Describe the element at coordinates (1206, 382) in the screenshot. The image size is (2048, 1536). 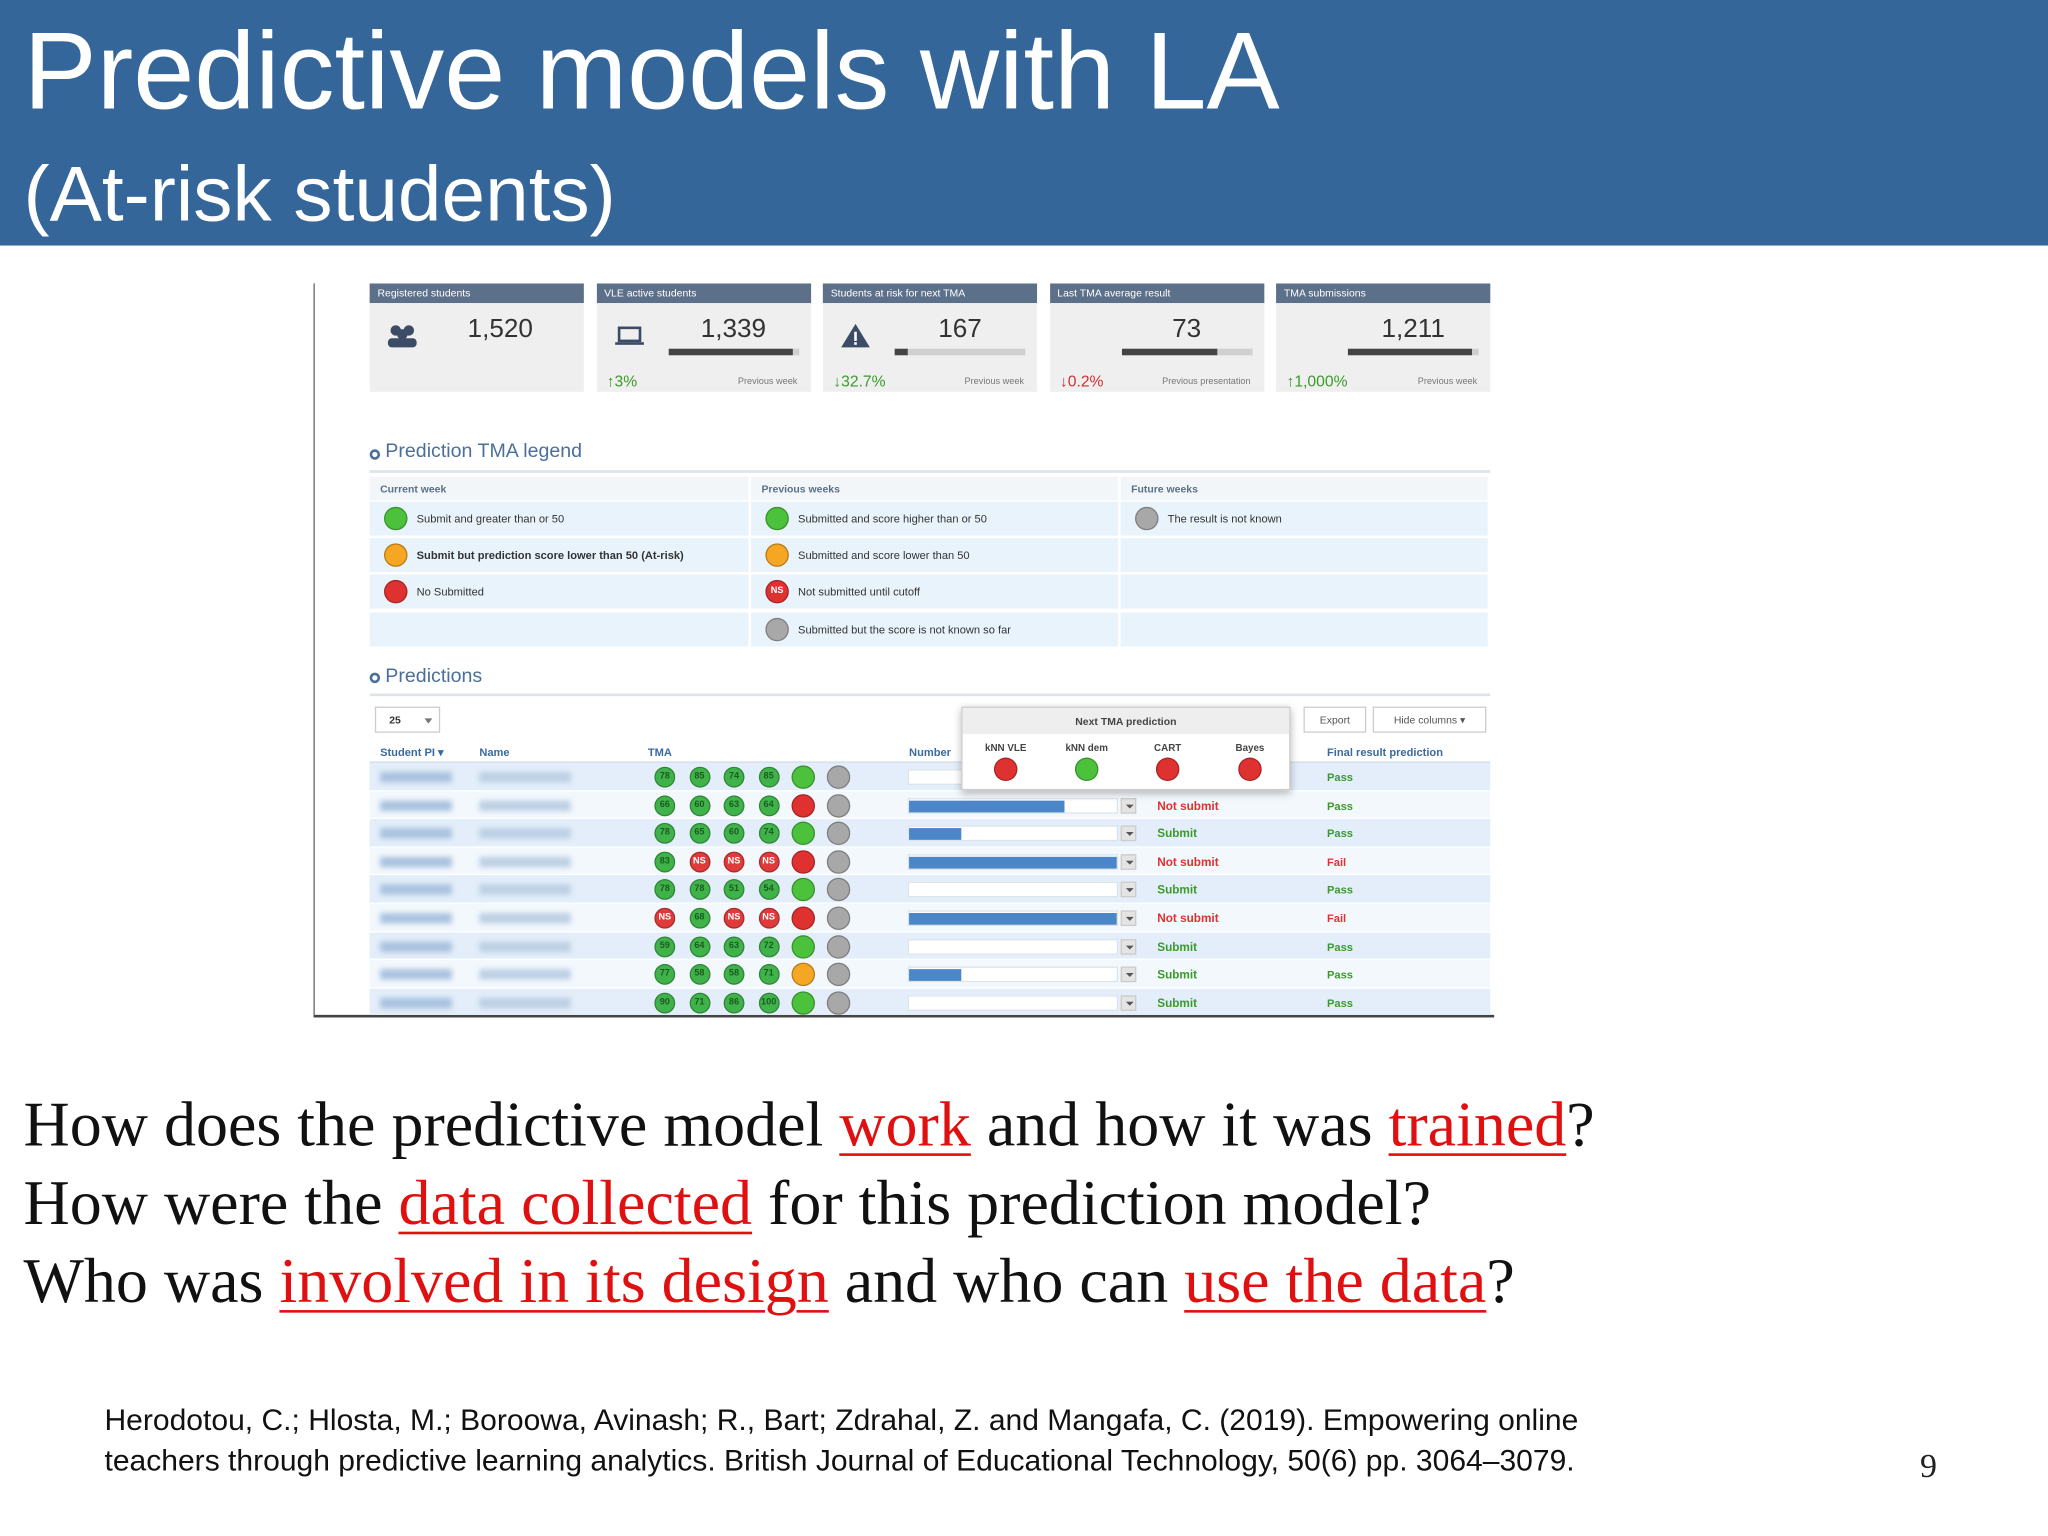
I see `stat-period: Previous presentation` at that location.